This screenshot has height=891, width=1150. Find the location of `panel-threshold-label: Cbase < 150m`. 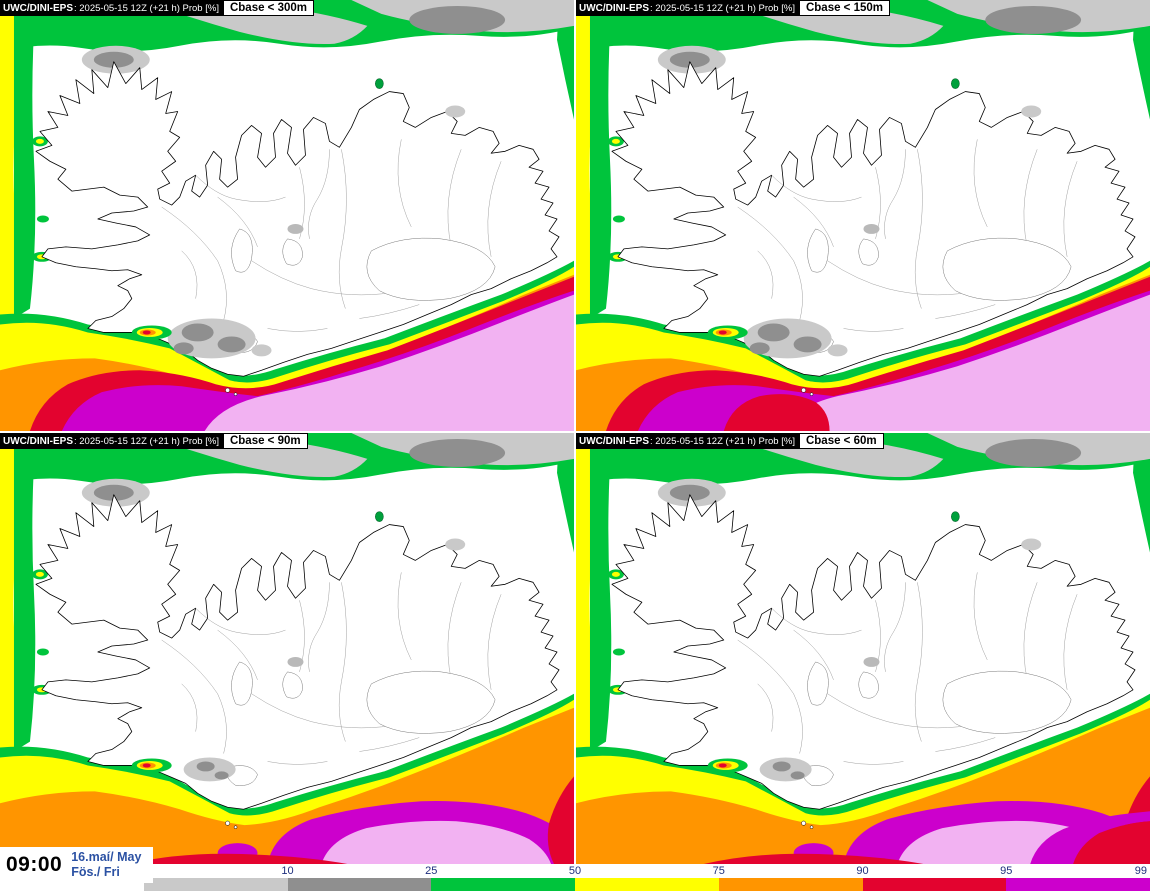

panel-threshold-label: Cbase < 150m is located at coordinates (844, 8).